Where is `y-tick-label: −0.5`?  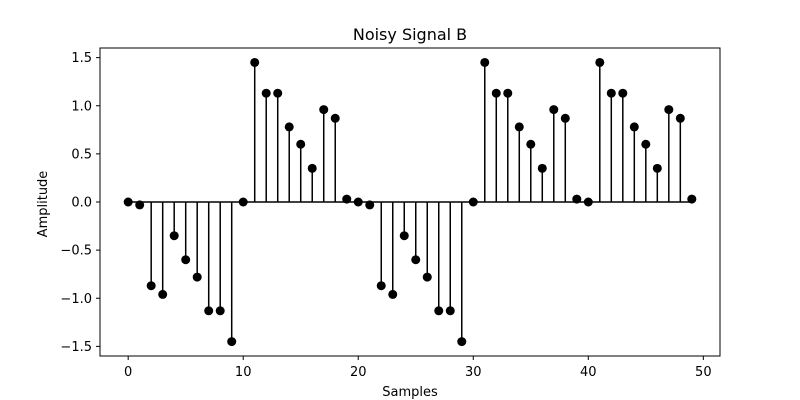
y-tick-label: −0.5 is located at coordinates (76, 251).